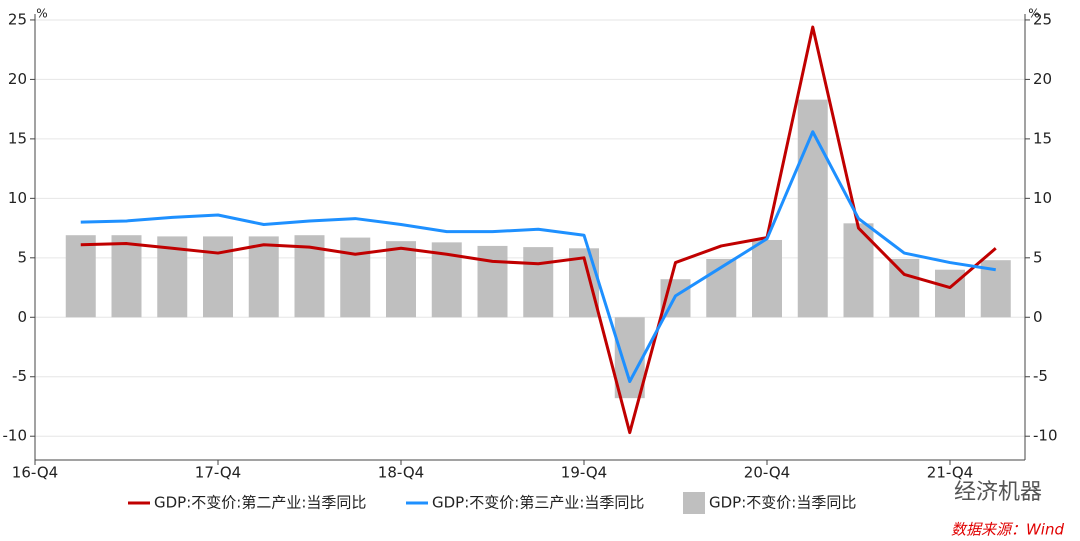 The width and height of the screenshot is (1080, 541). Describe the element at coordinates (260, 503) in the screenshot. I see `legend-label: GDP:不变价:第二产业:当季同比` at that location.